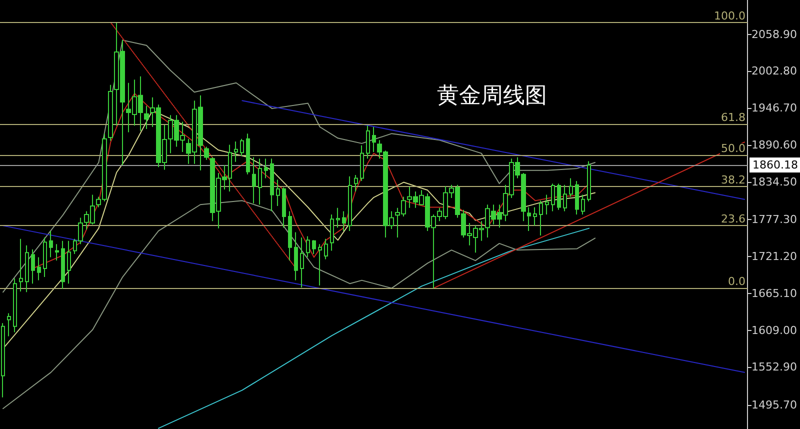 The height and width of the screenshot is (429, 800). What do you see at coordinates (737, 281) in the screenshot?
I see `ref-line-label: 0.0` at bounding box center [737, 281].